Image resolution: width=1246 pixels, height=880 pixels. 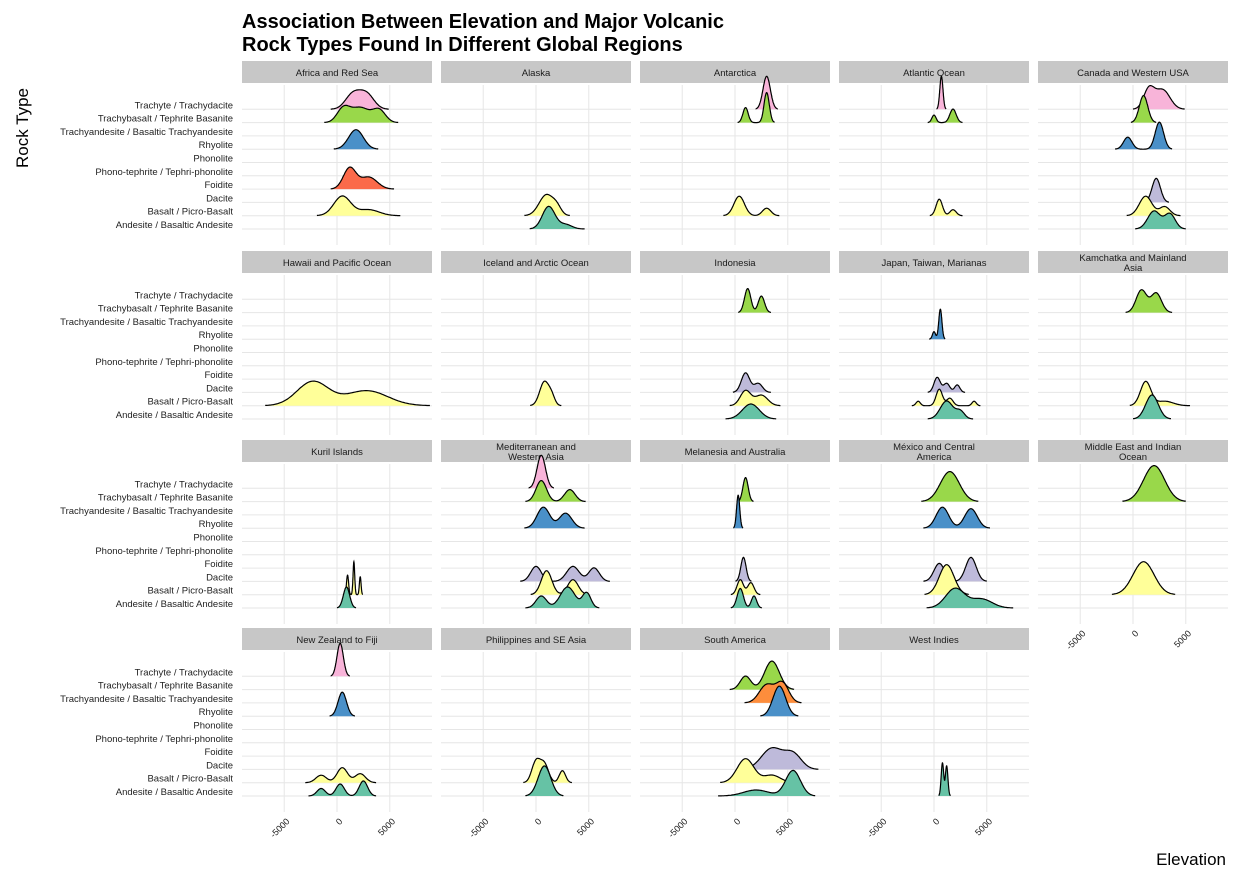 I want to click on panel-title: South America, so click(x=735, y=640).